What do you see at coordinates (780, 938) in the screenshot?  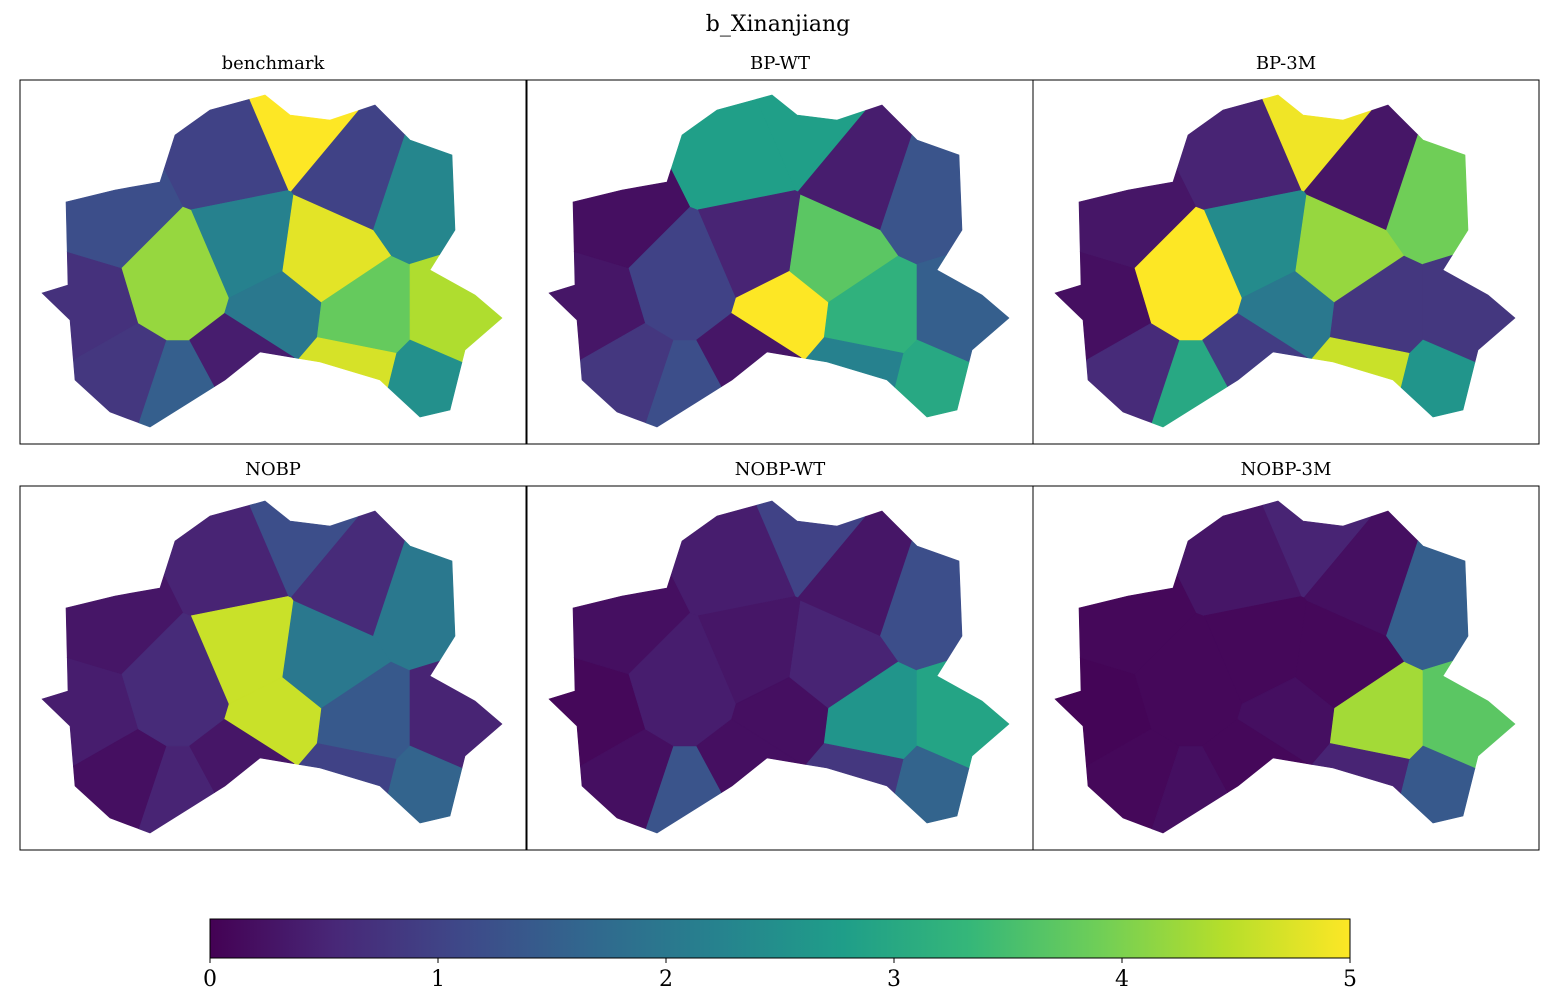 I see `colorbar` at bounding box center [780, 938].